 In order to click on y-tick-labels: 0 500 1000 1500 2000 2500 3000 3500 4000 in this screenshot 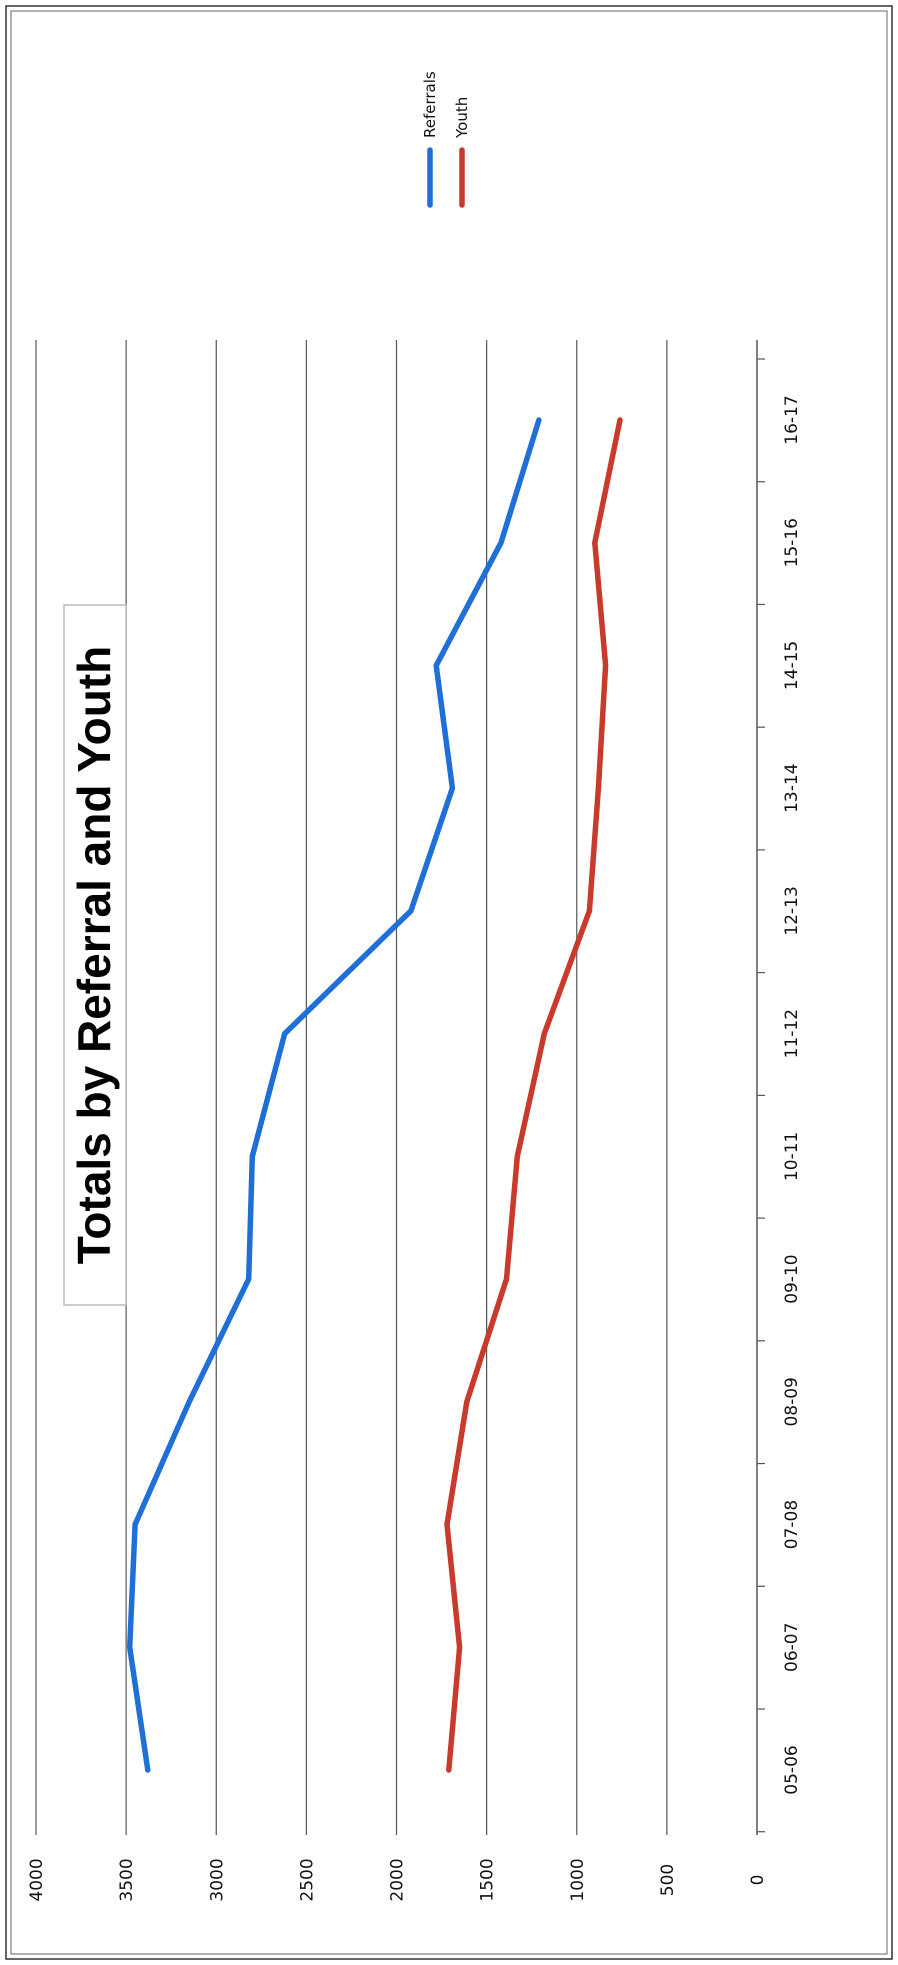, I will do `click(397, 1879)`.